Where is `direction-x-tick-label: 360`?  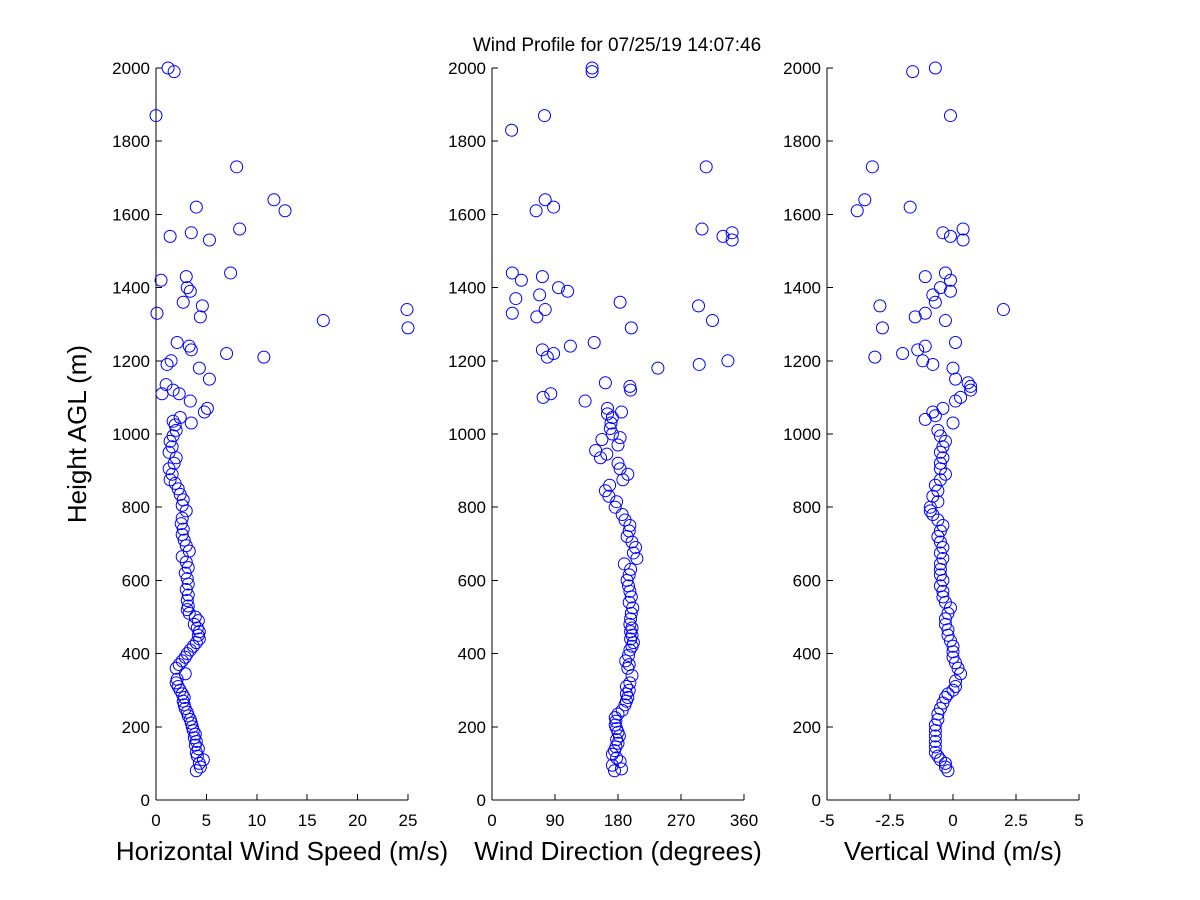
direction-x-tick-label: 360 is located at coordinates (744, 820).